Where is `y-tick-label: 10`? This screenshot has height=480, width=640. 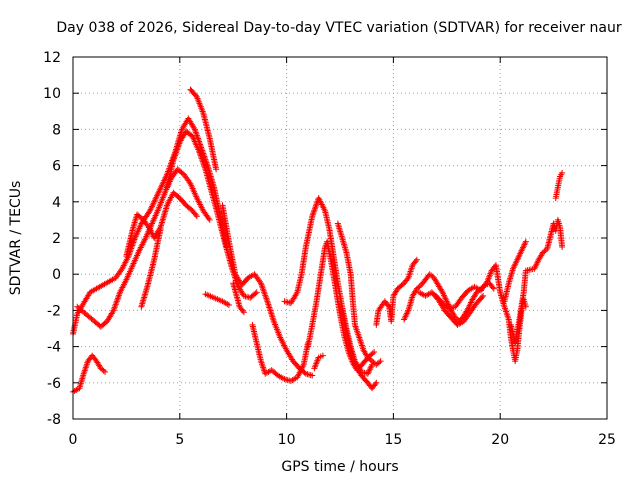 y-tick-label: 10 is located at coordinates (52, 94).